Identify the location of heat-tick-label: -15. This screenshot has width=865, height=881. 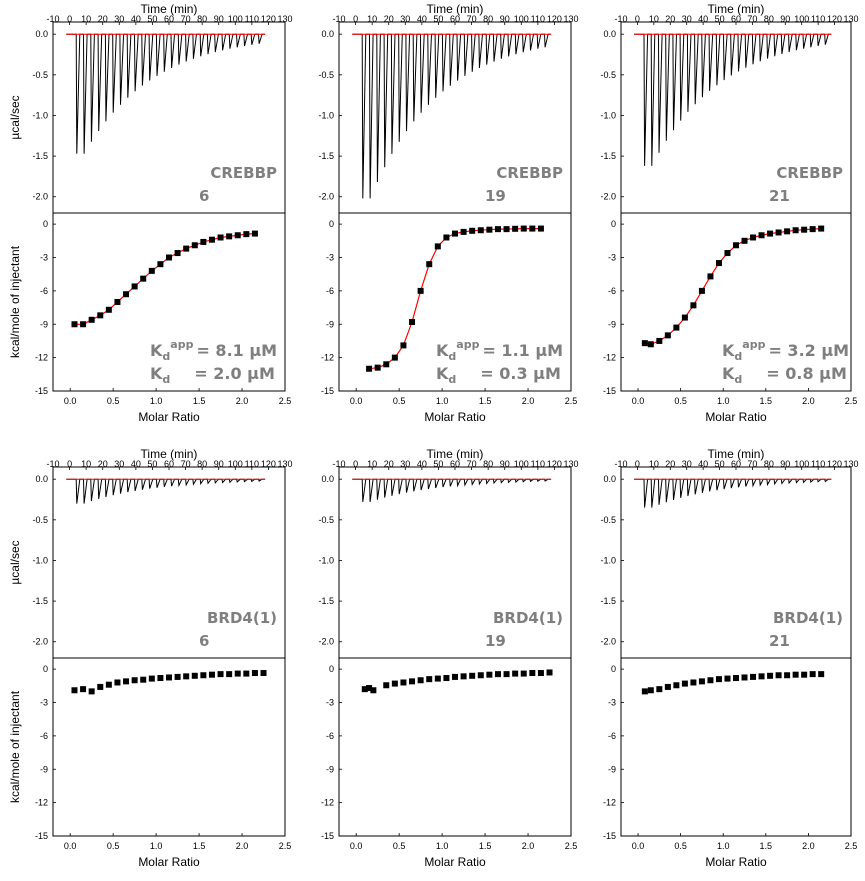
(327, 391).